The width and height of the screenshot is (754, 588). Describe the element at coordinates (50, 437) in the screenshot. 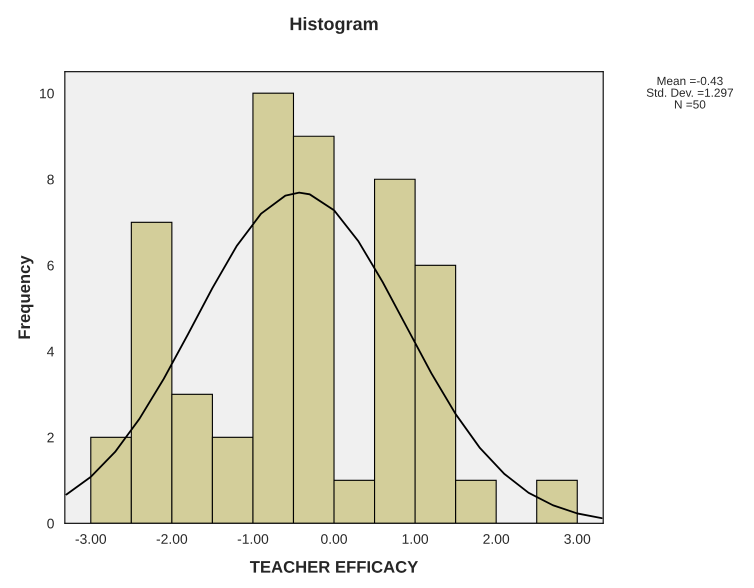

I see `y-tick-label: 2` at that location.